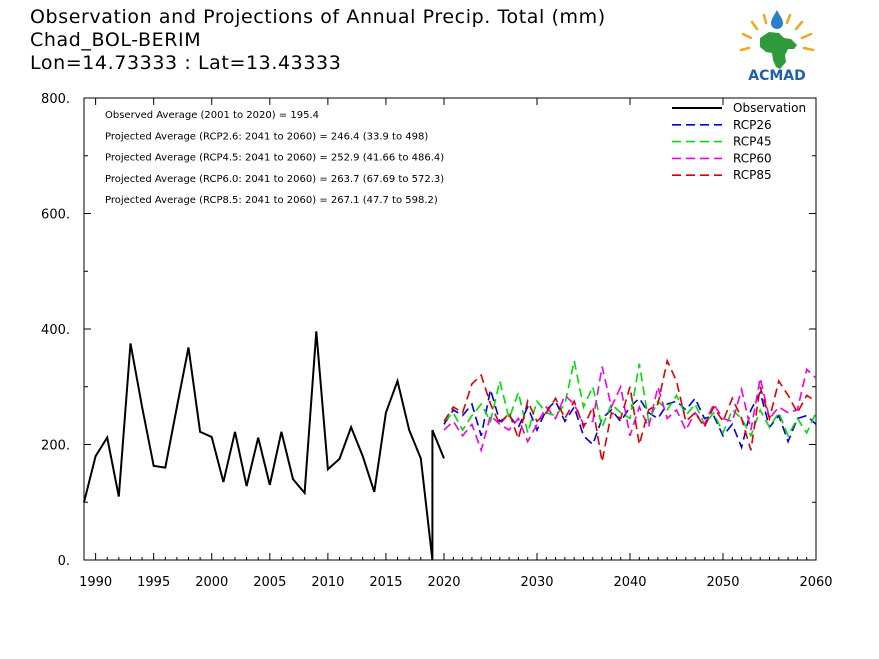 The height and width of the screenshot is (659, 879). I want to click on acmad-logo-graphic: ACMAD, so click(777, 47).